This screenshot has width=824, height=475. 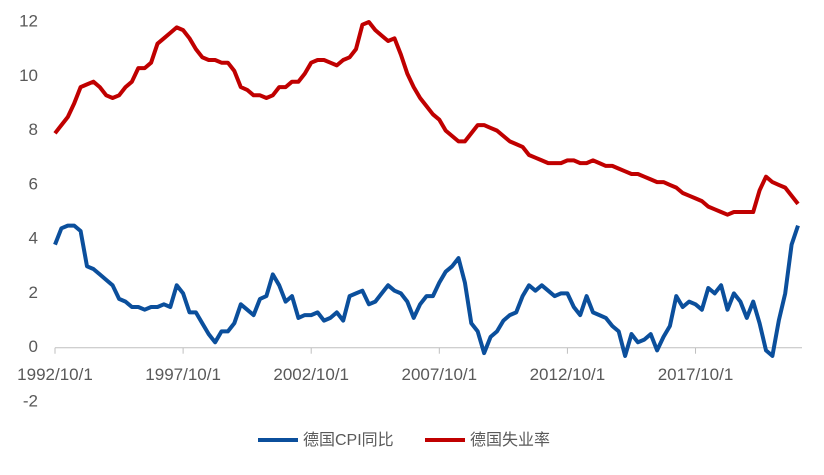 What do you see at coordinates (55, 374) in the screenshot?
I see `x-tick-label: 1992/10/1` at bounding box center [55, 374].